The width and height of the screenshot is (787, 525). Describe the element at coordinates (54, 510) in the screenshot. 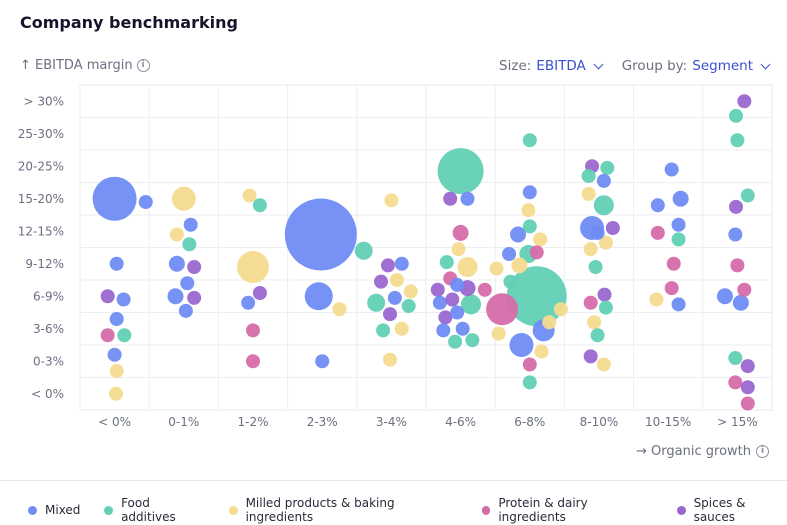

I see `legend-item: Mixed` at that location.